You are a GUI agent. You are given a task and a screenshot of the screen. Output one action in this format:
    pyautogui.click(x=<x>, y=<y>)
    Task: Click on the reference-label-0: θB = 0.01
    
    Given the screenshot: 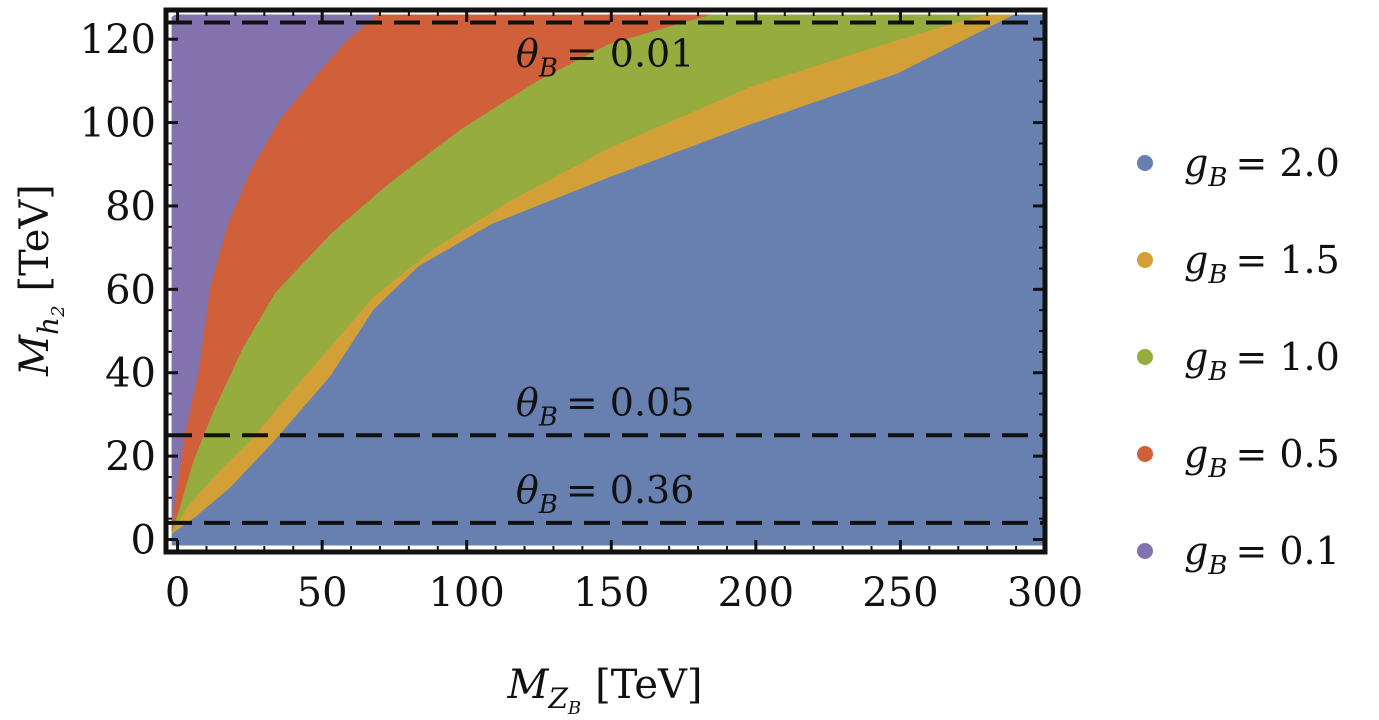 What is the action you would take?
    pyautogui.click(x=605, y=58)
    